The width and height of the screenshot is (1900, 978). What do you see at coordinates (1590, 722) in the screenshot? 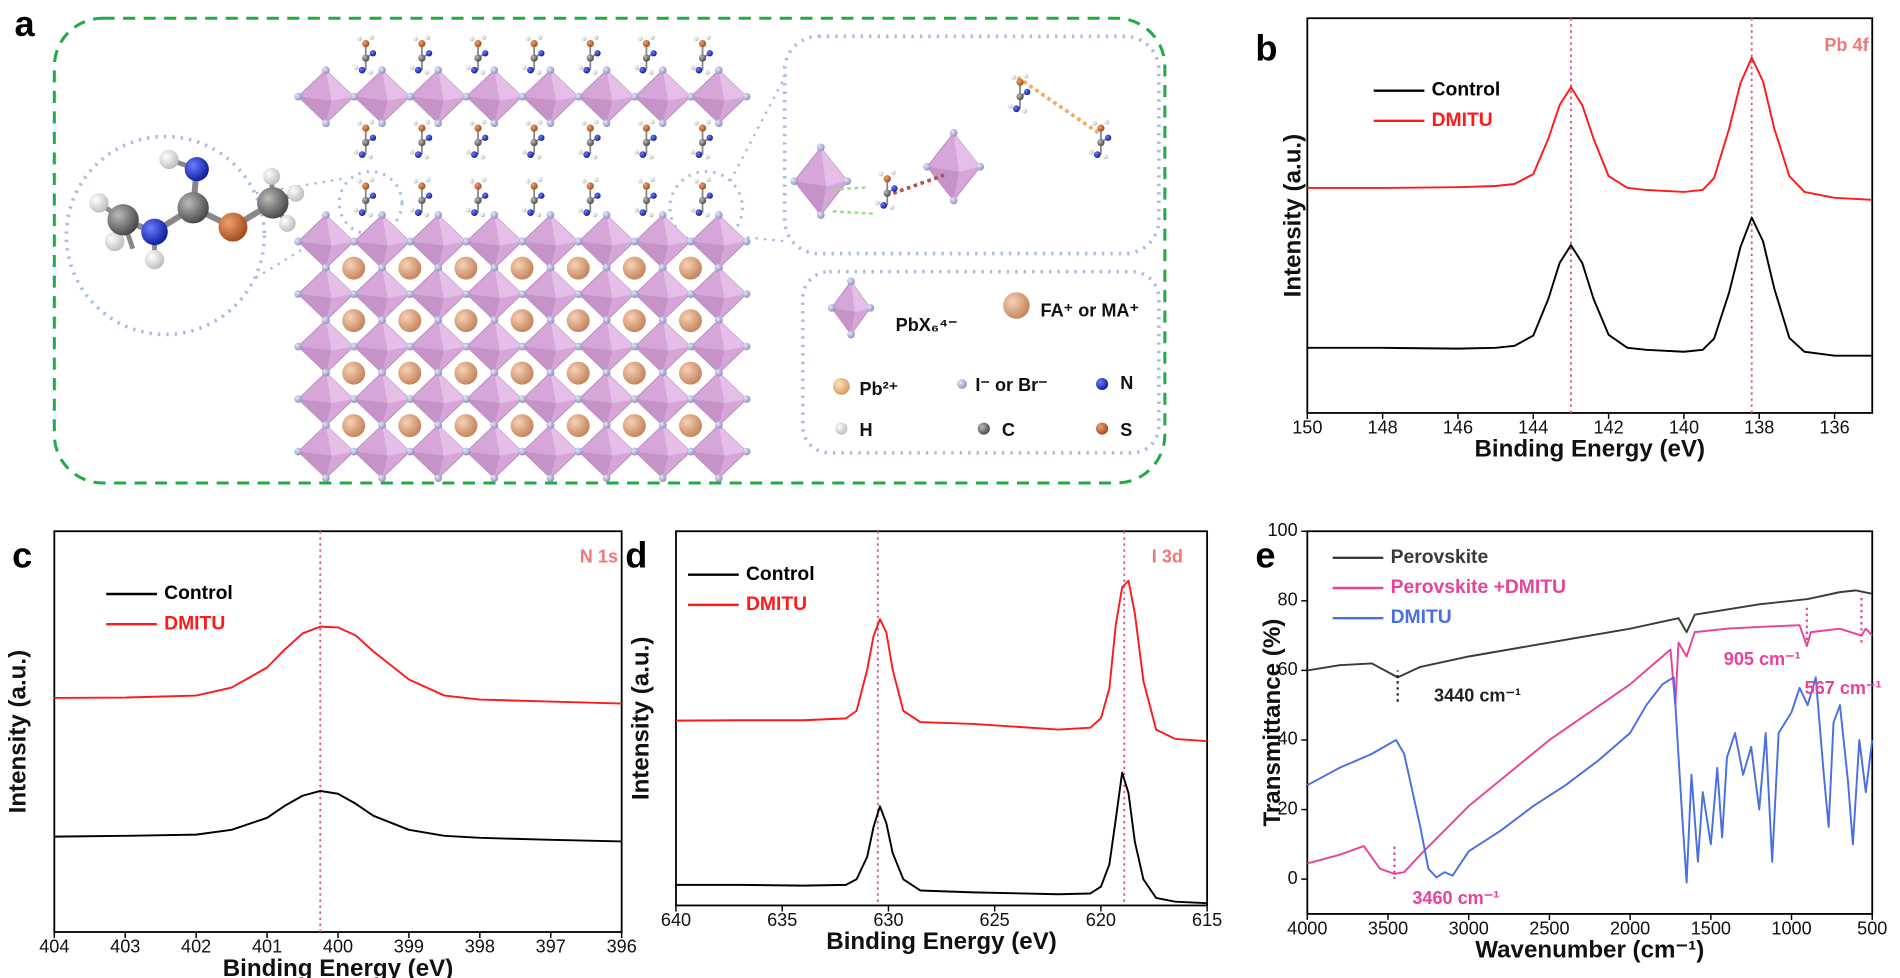
I see `plot-frame` at bounding box center [1590, 722].